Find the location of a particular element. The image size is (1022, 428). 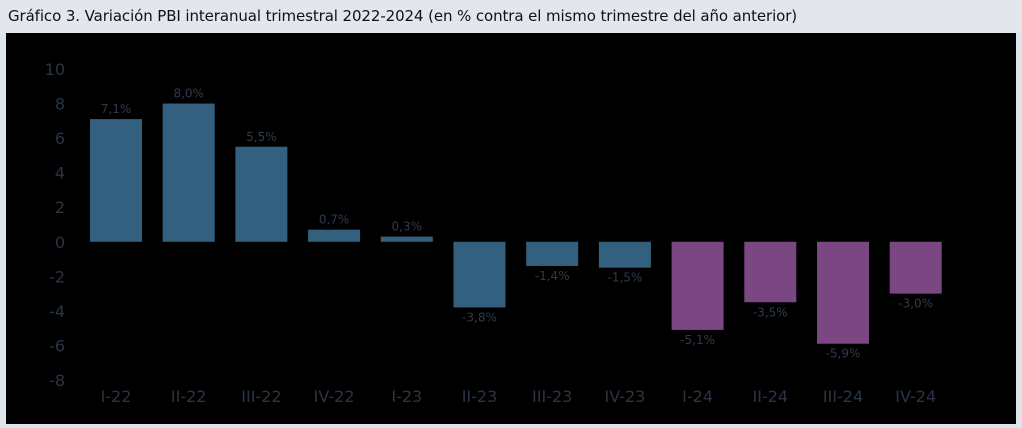

y-tick-label: 10 is located at coordinates (55, 69).